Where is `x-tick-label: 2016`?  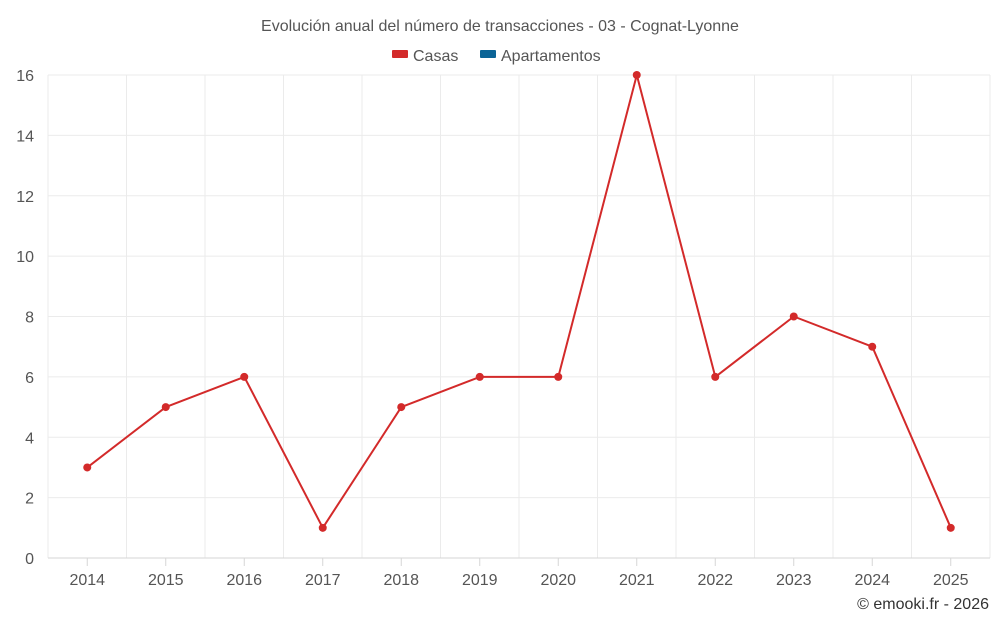 x-tick-label: 2016 is located at coordinates (244, 580).